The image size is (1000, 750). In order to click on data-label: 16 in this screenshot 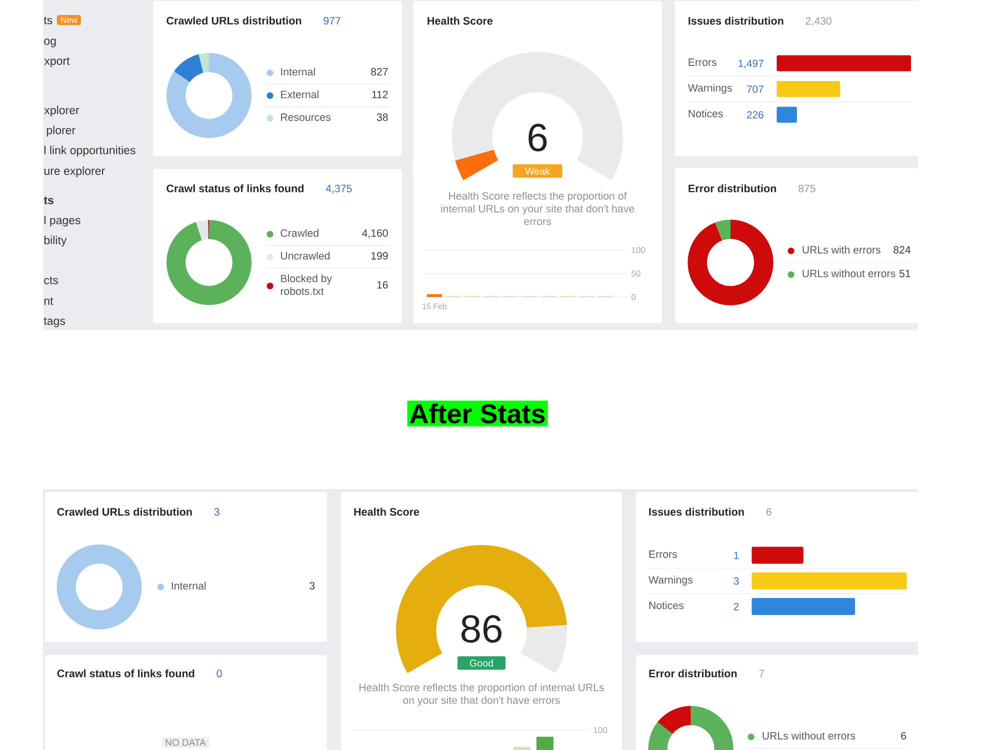, I will do `click(382, 285)`.